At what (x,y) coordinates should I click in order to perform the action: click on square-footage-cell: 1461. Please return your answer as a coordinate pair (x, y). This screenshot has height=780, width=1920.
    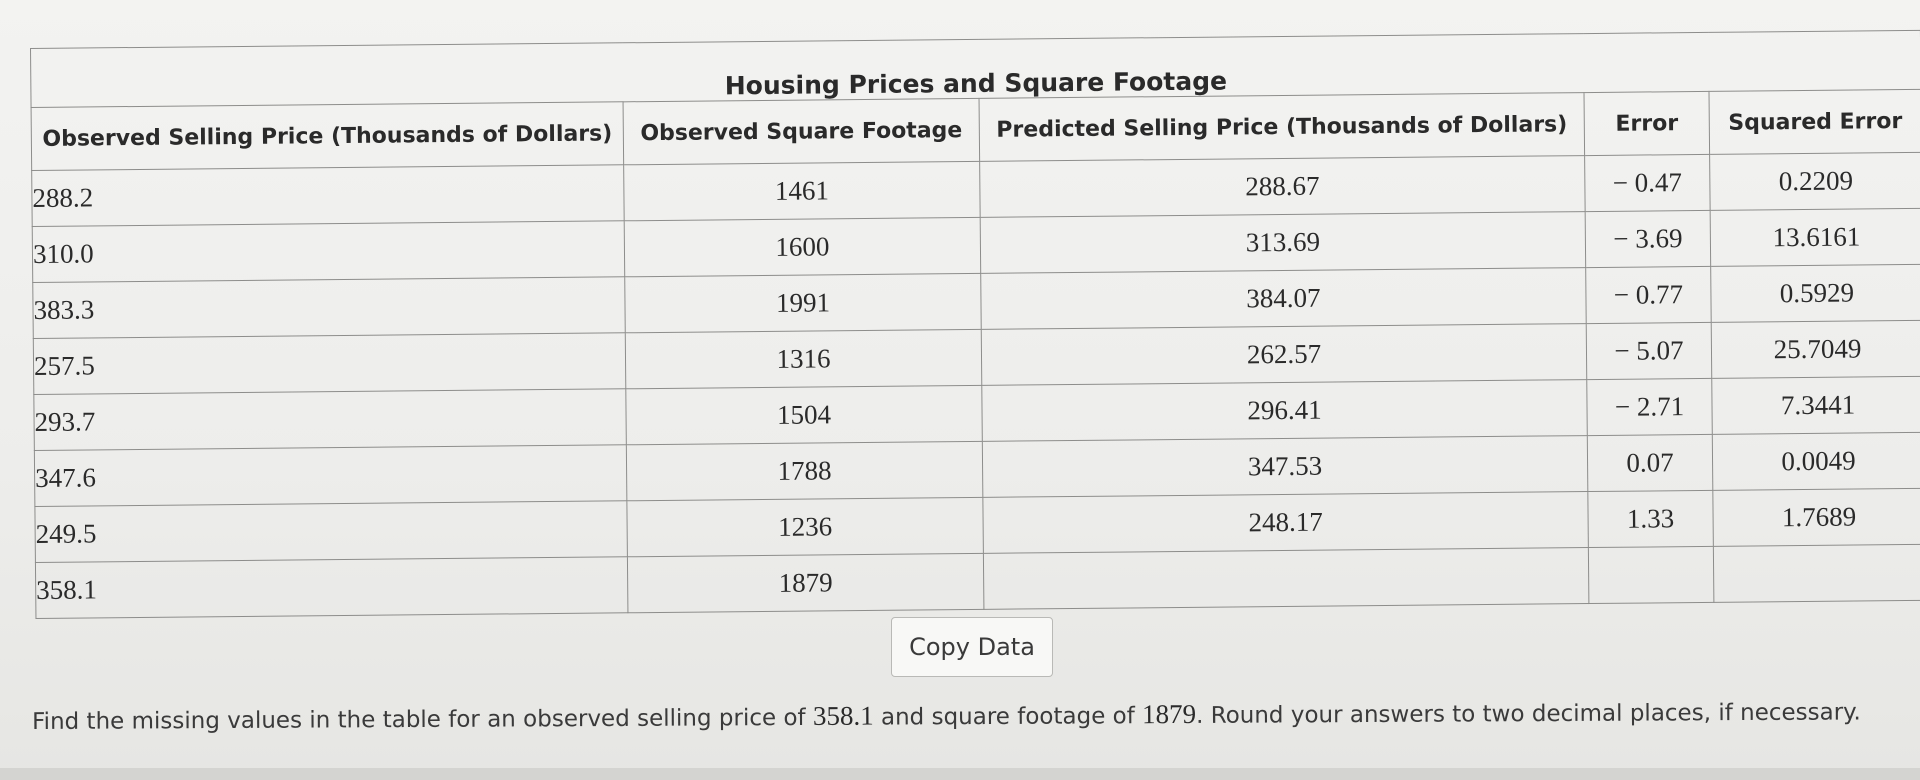
    Looking at the image, I should click on (802, 191).